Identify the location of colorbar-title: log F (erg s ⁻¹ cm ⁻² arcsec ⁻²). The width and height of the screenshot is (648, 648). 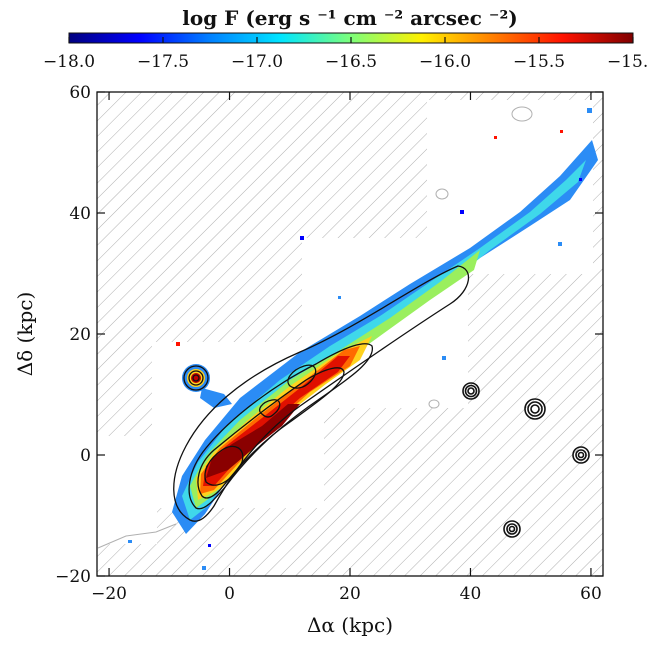
(349, 18).